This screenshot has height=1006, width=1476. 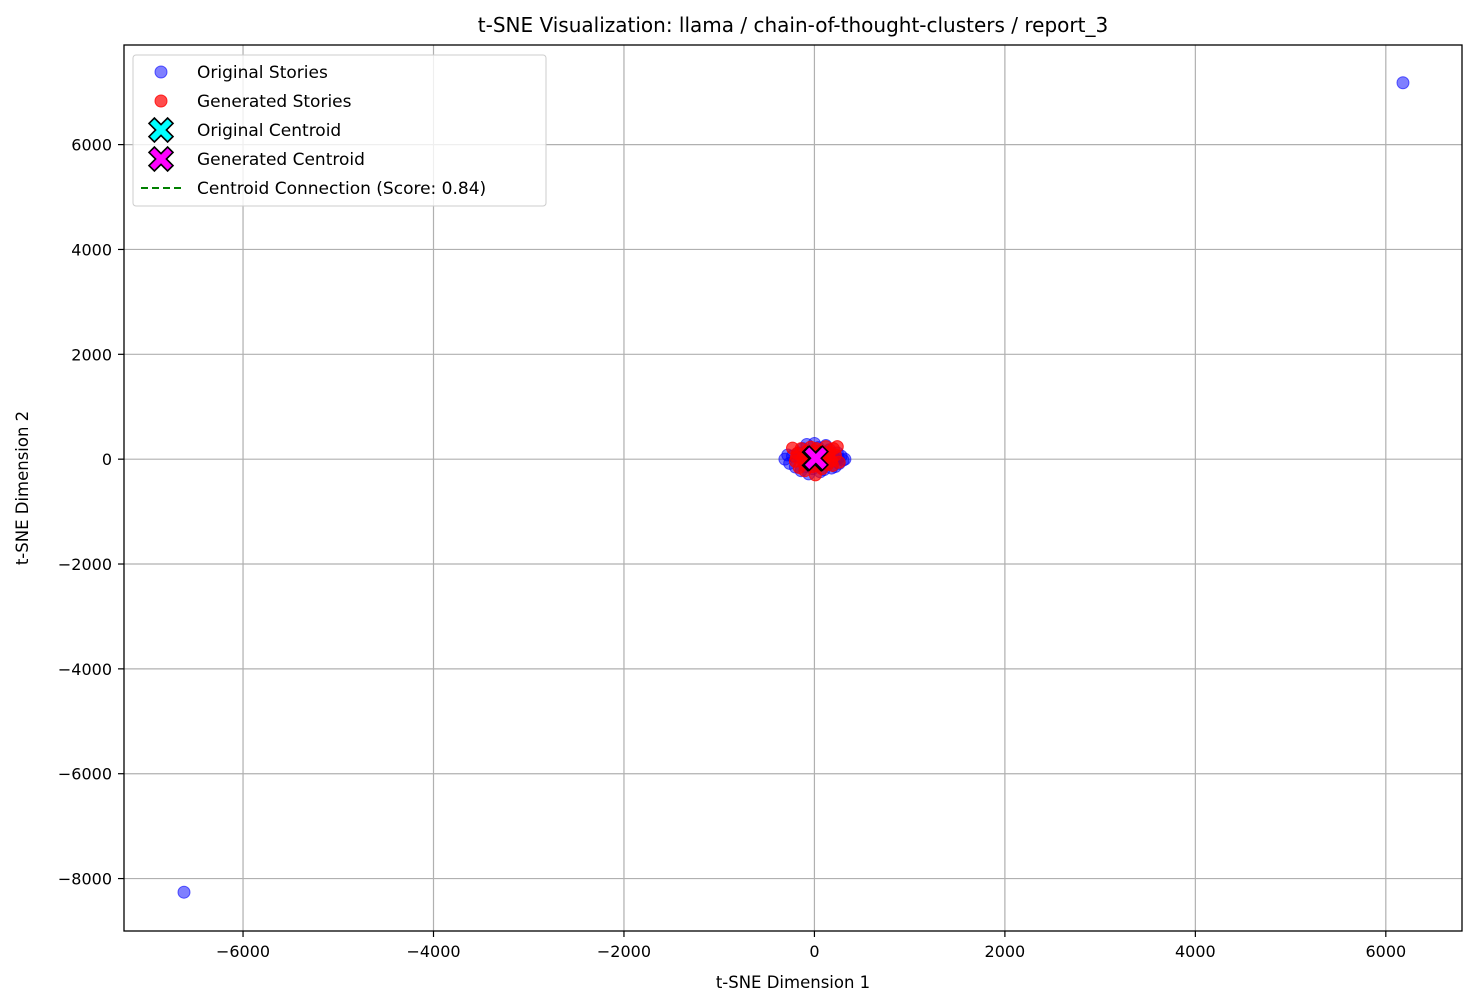 What do you see at coordinates (107, 459) in the screenshot?
I see `y-tick-label: 0` at bounding box center [107, 459].